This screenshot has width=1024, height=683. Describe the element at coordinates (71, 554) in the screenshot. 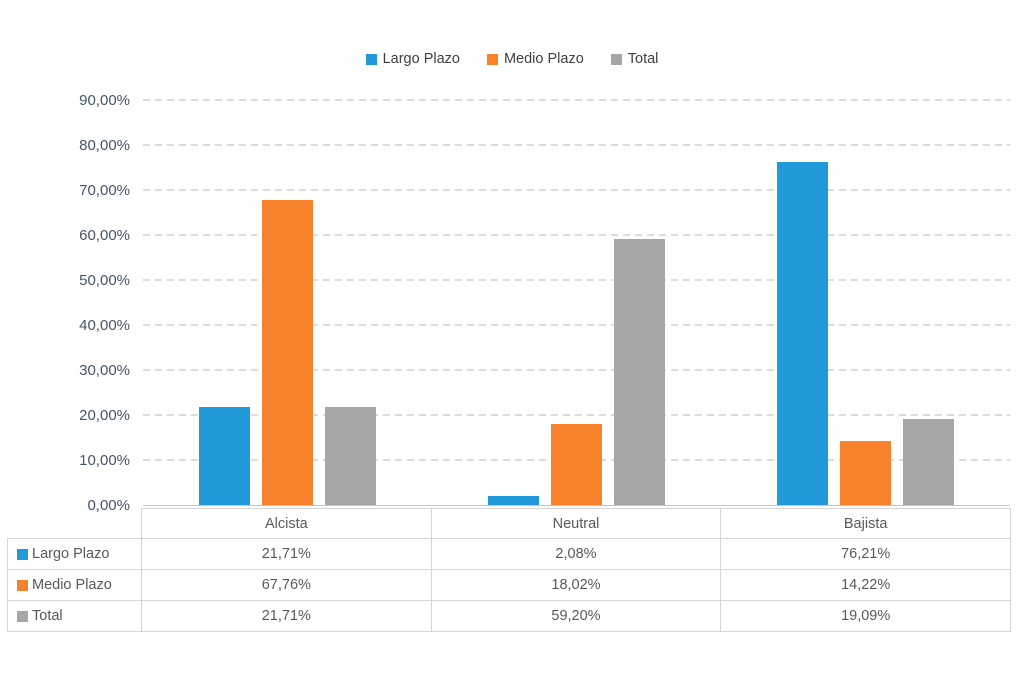

I see `table-row-label-text: Largo Plazo` at that location.